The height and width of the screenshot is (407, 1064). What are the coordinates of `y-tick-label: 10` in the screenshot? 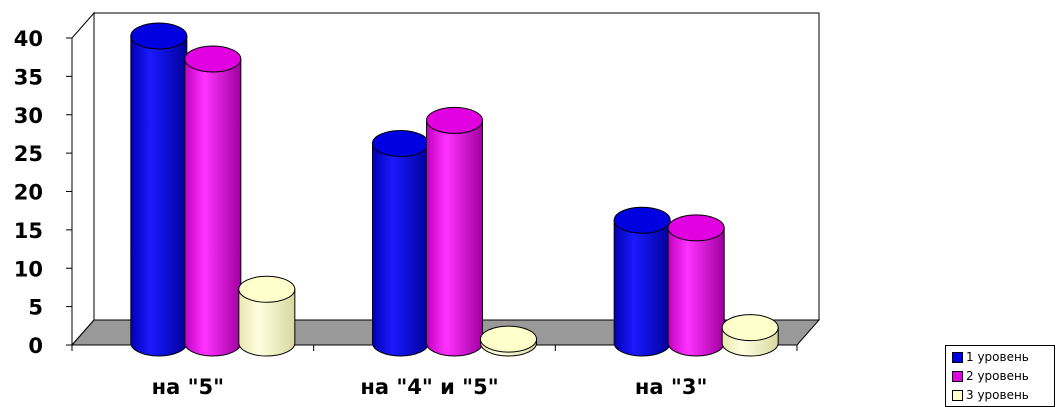 It's located at (28, 269).